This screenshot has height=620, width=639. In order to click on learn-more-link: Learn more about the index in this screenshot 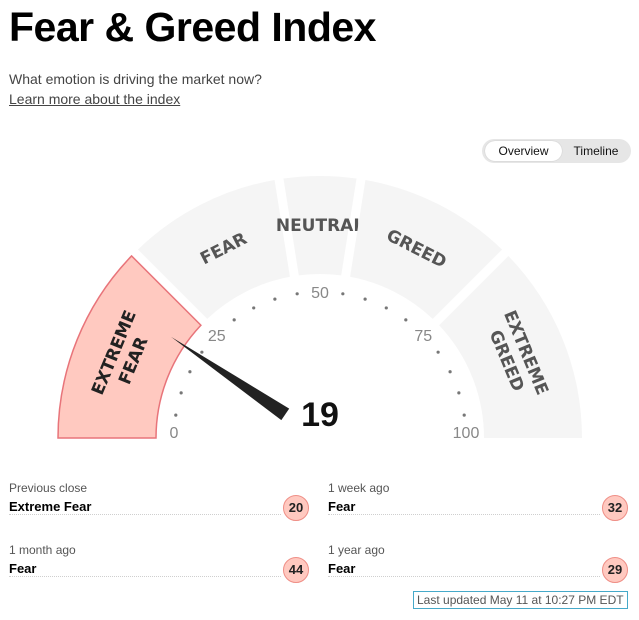, I will do `click(95, 99)`.